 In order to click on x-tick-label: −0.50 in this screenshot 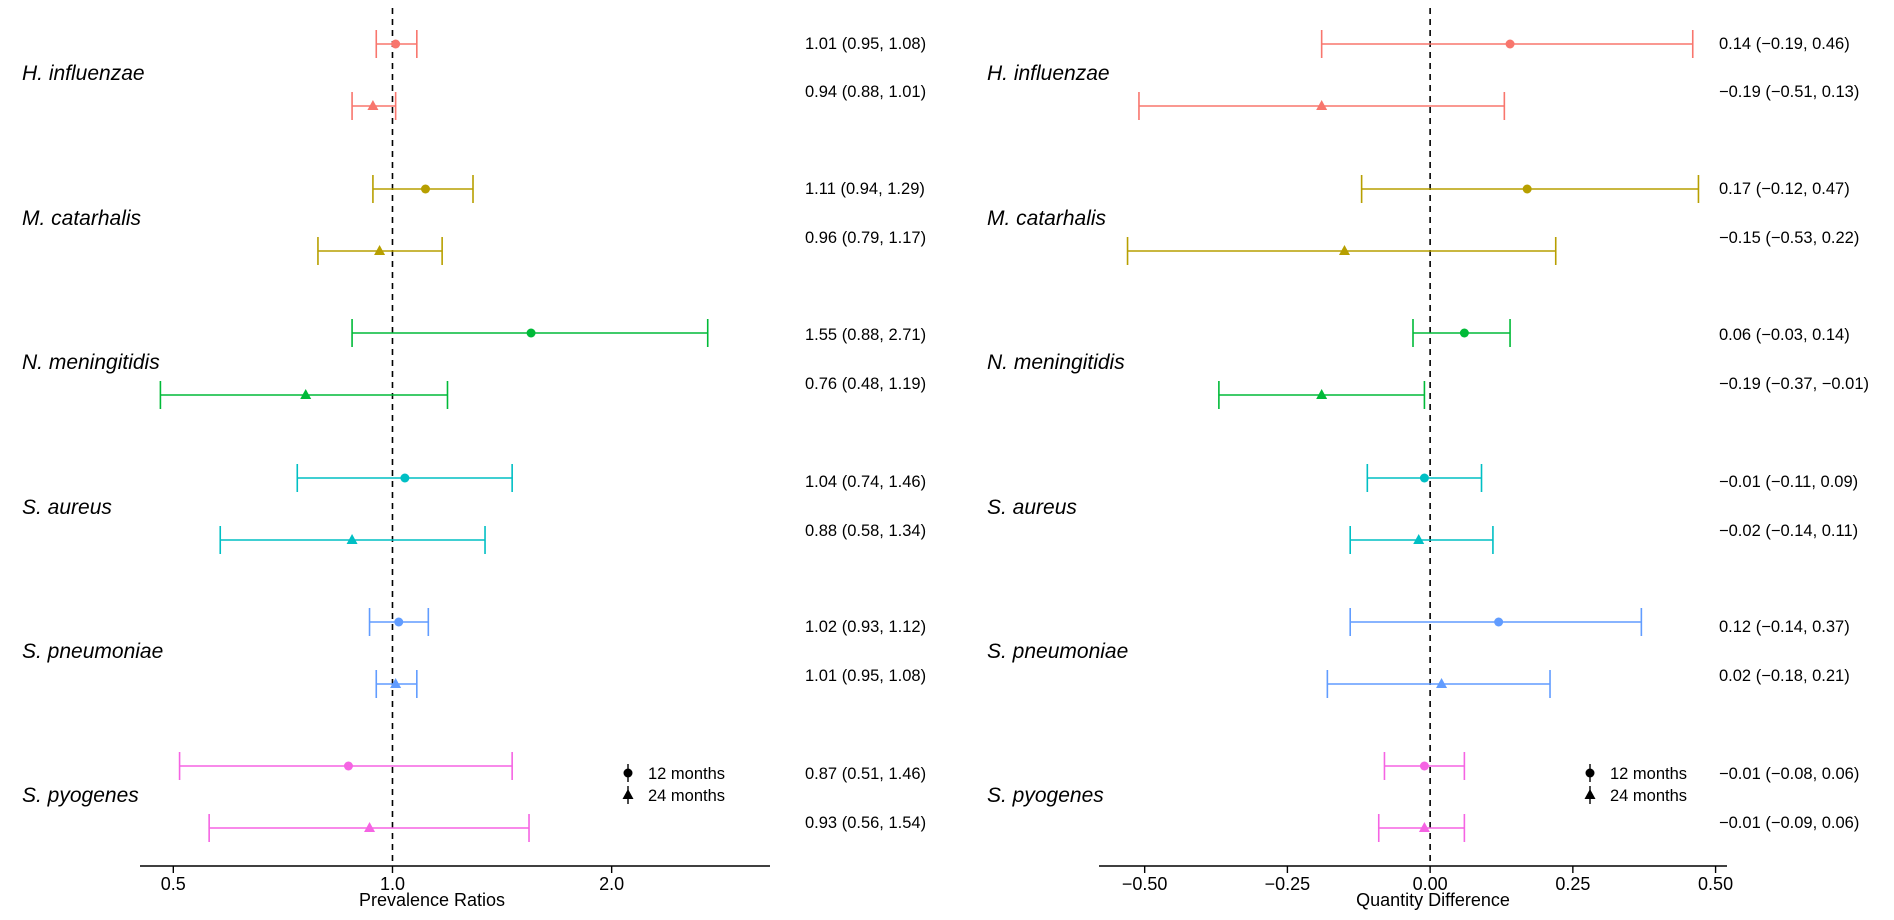, I will do `click(1145, 884)`.